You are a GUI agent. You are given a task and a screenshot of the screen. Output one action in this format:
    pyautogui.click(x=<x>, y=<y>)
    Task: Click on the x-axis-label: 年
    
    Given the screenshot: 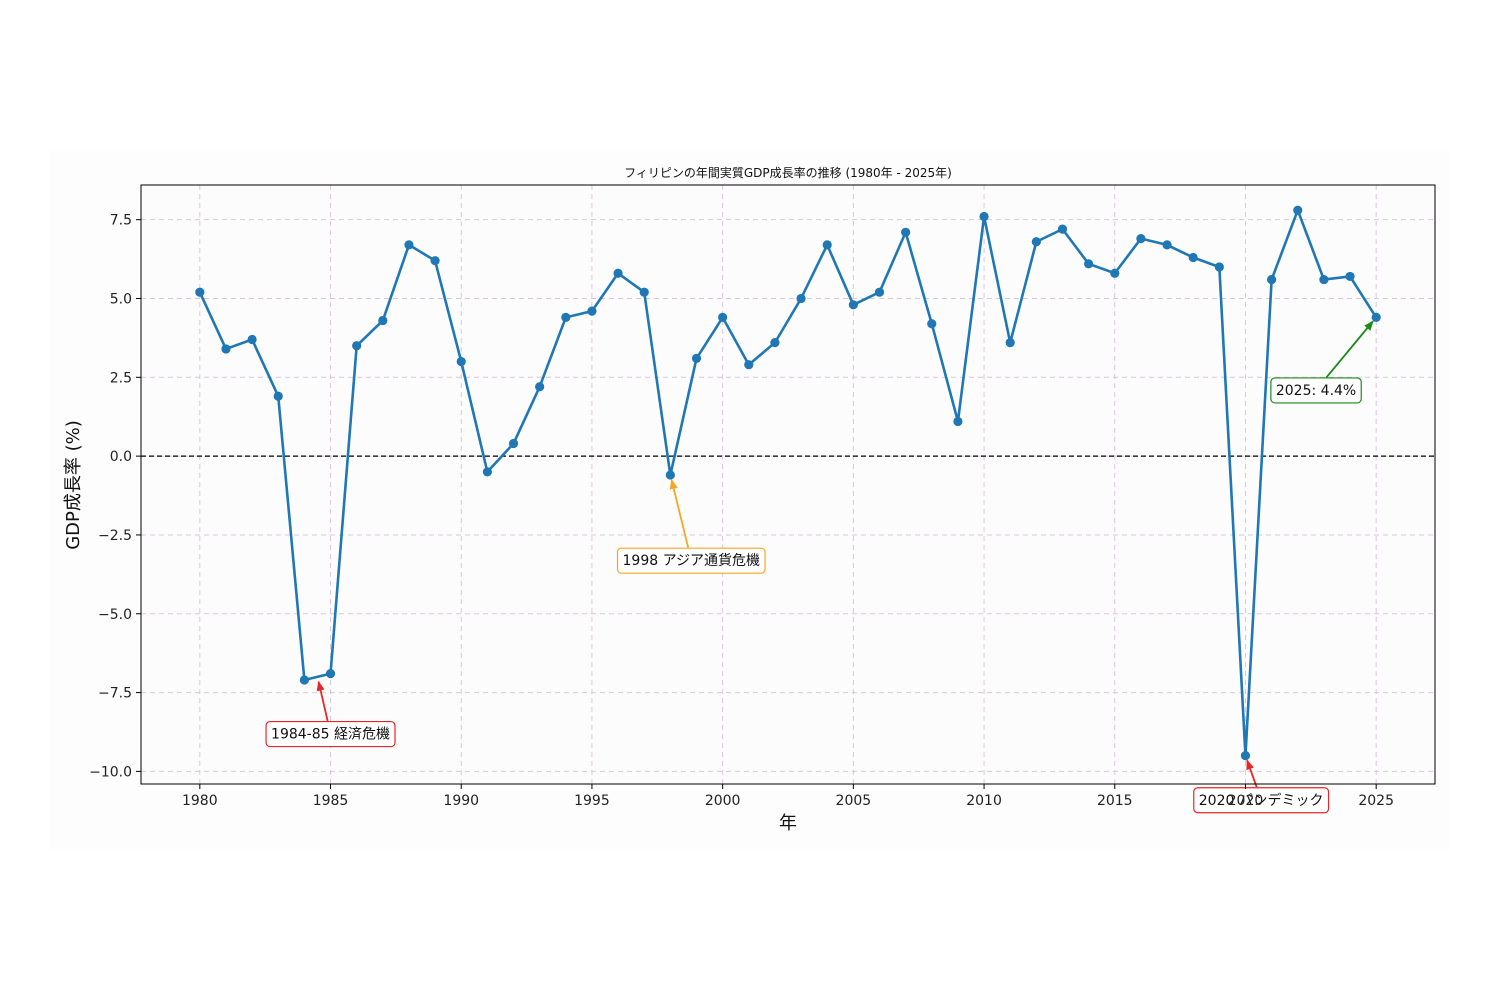 What is the action you would take?
    pyautogui.click(x=788, y=823)
    